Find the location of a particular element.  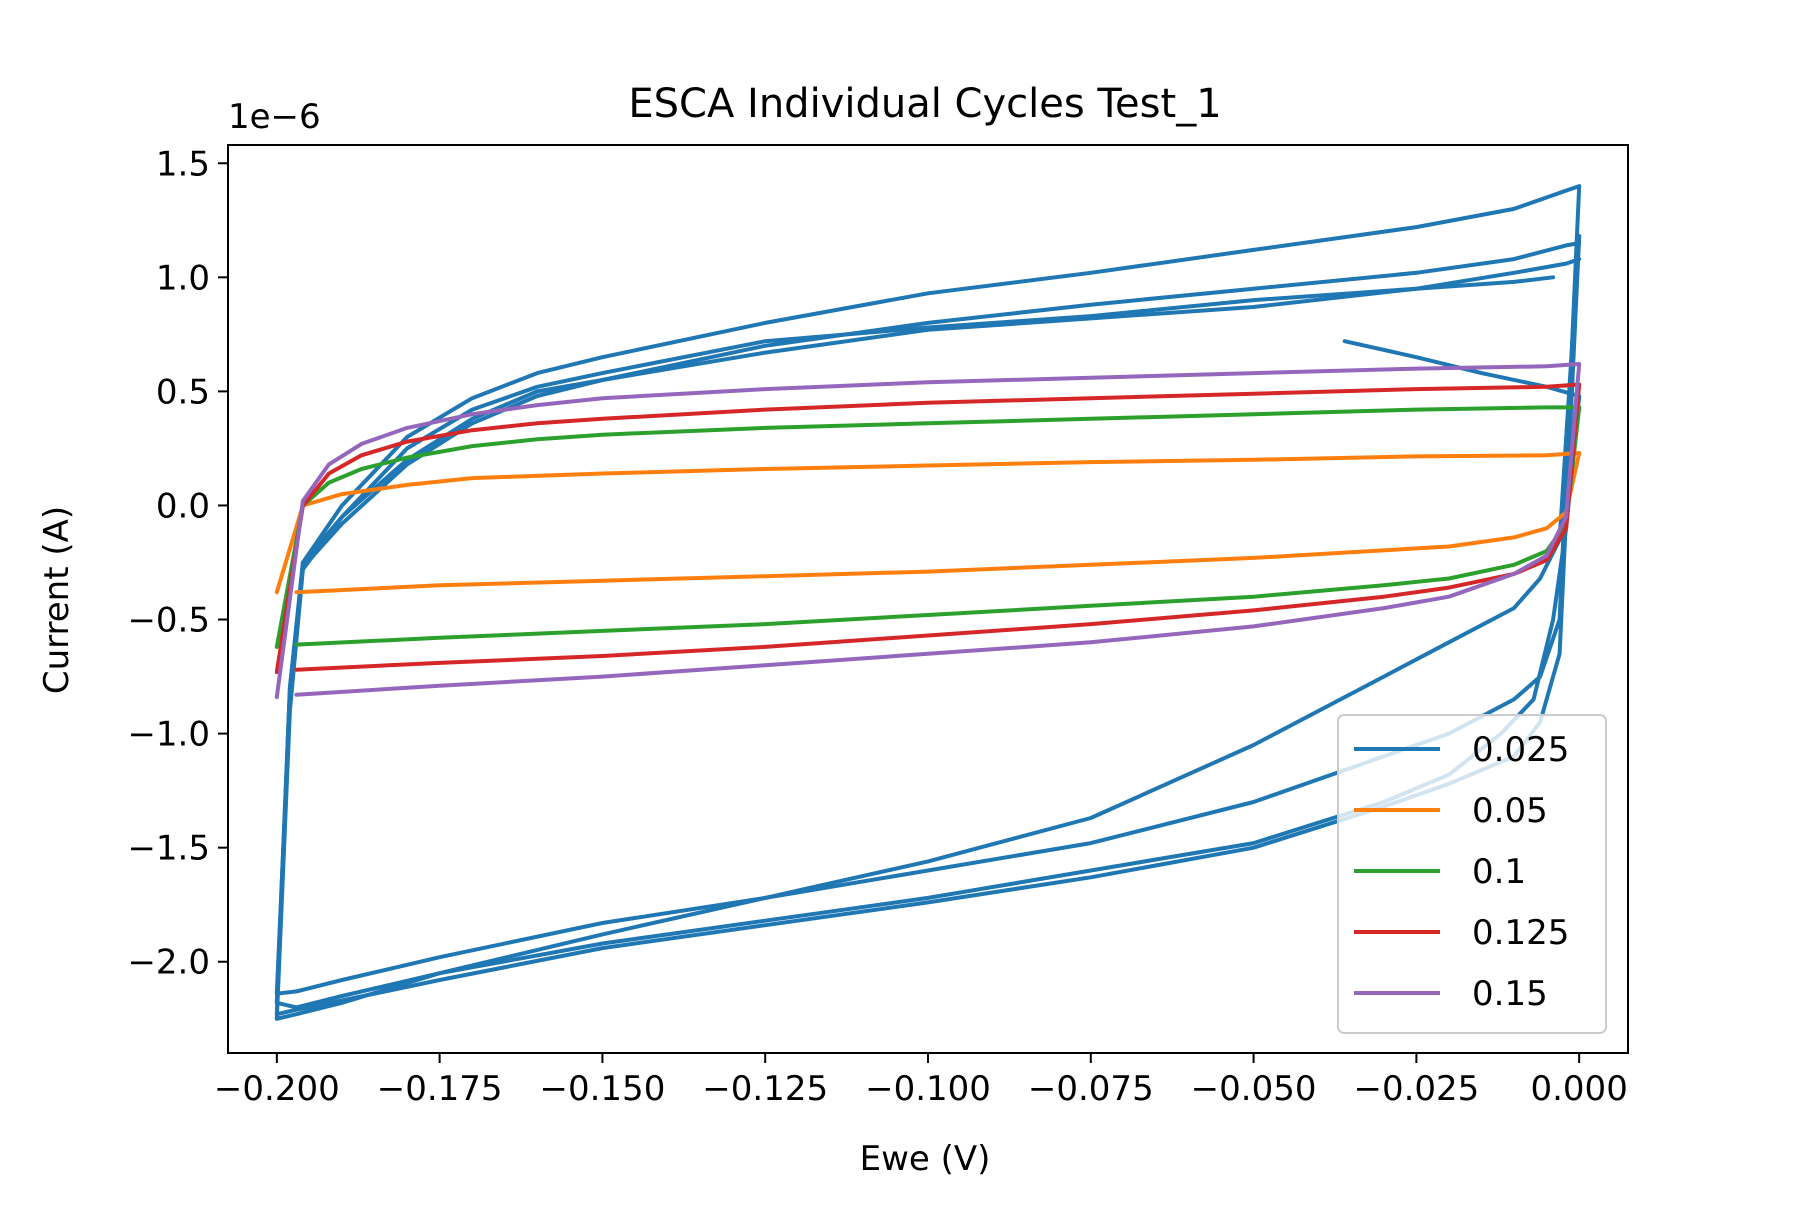

series-line-0.1 is located at coordinates (928, 527).